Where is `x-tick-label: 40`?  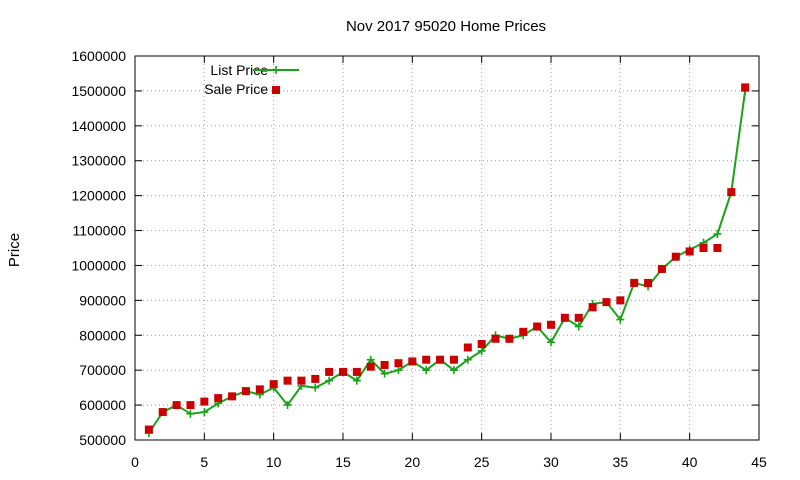
x-tick-label: 40 is located at coordinates (690, 462).